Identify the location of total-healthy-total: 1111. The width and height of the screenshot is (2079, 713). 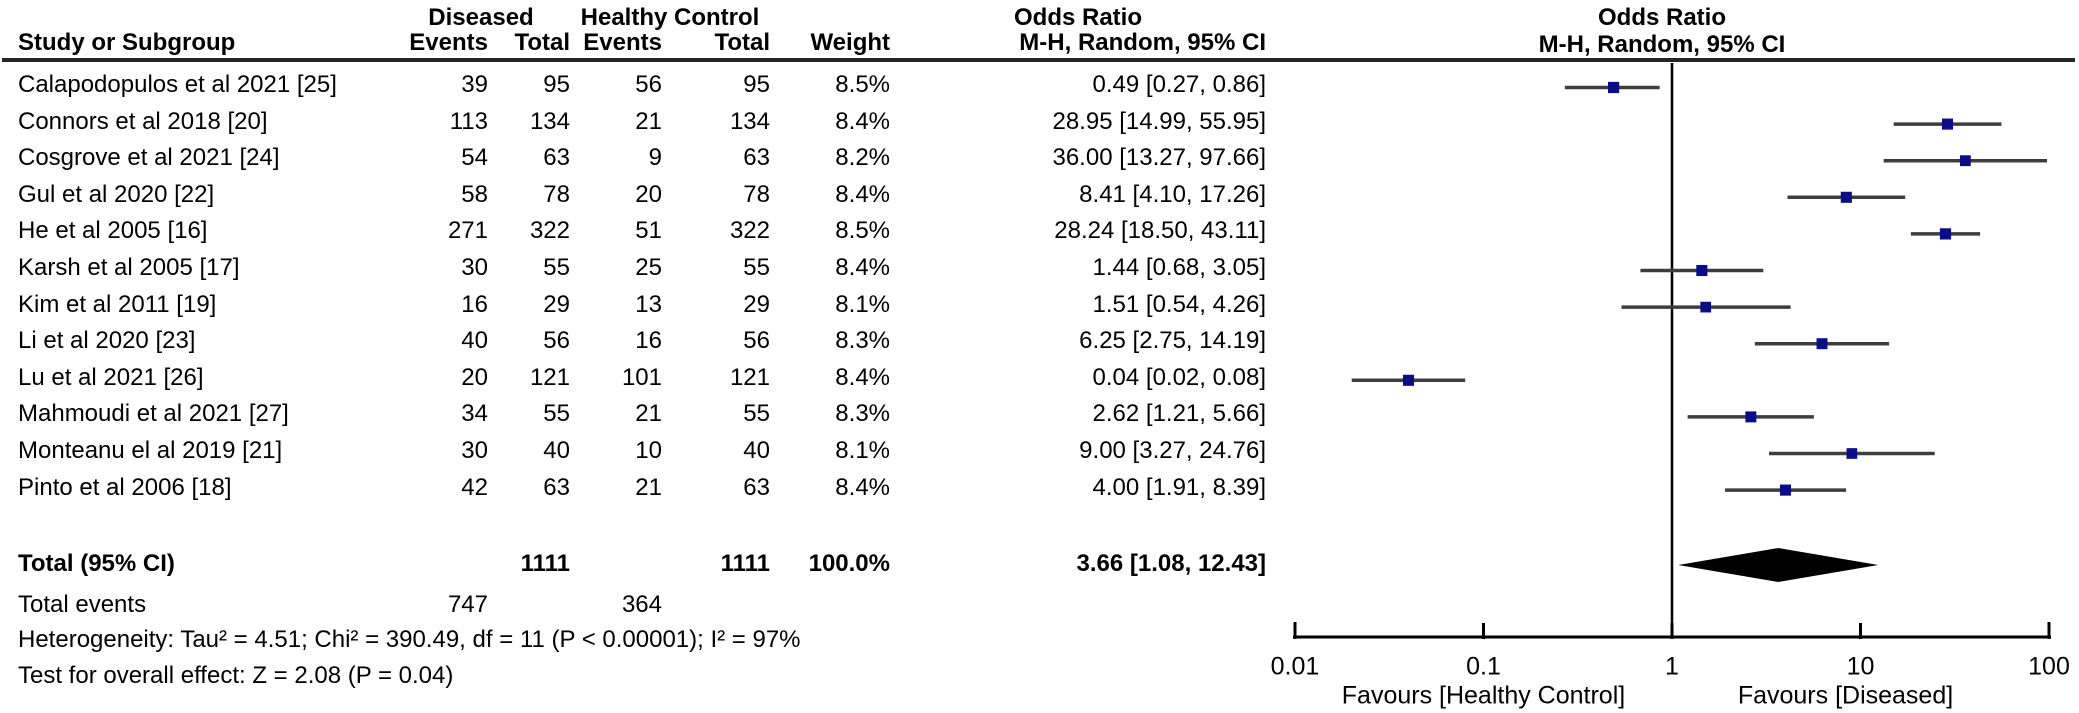
(745, 563).